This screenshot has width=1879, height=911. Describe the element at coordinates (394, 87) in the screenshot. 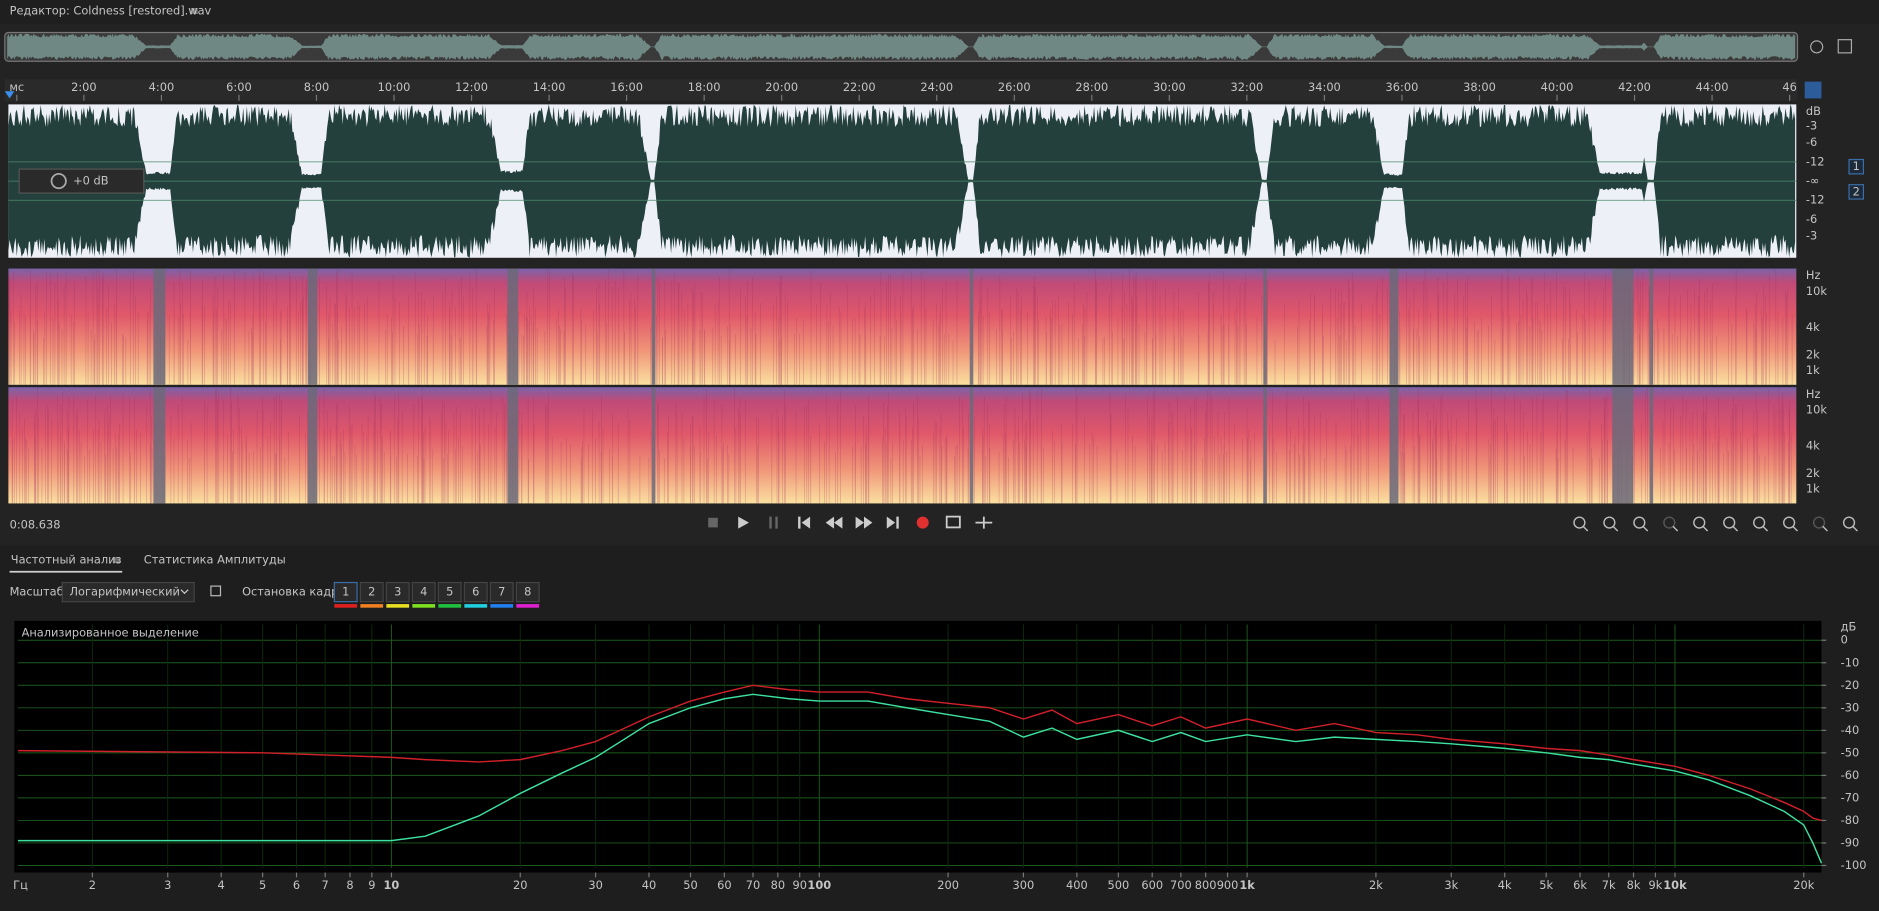

I see `time-label: 10:00` at that location.